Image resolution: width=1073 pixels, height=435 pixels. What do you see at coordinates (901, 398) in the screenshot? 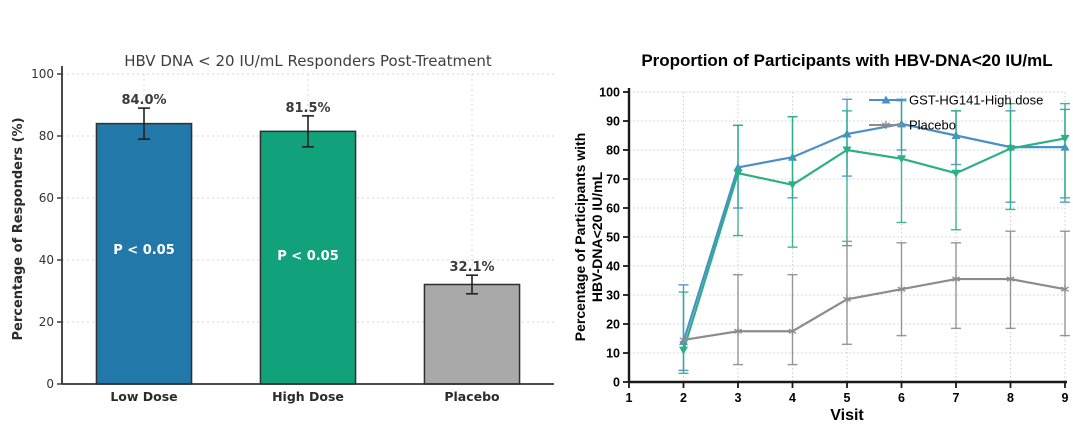
I see `x-tick-label: 6` at bounding box center [901, 398].